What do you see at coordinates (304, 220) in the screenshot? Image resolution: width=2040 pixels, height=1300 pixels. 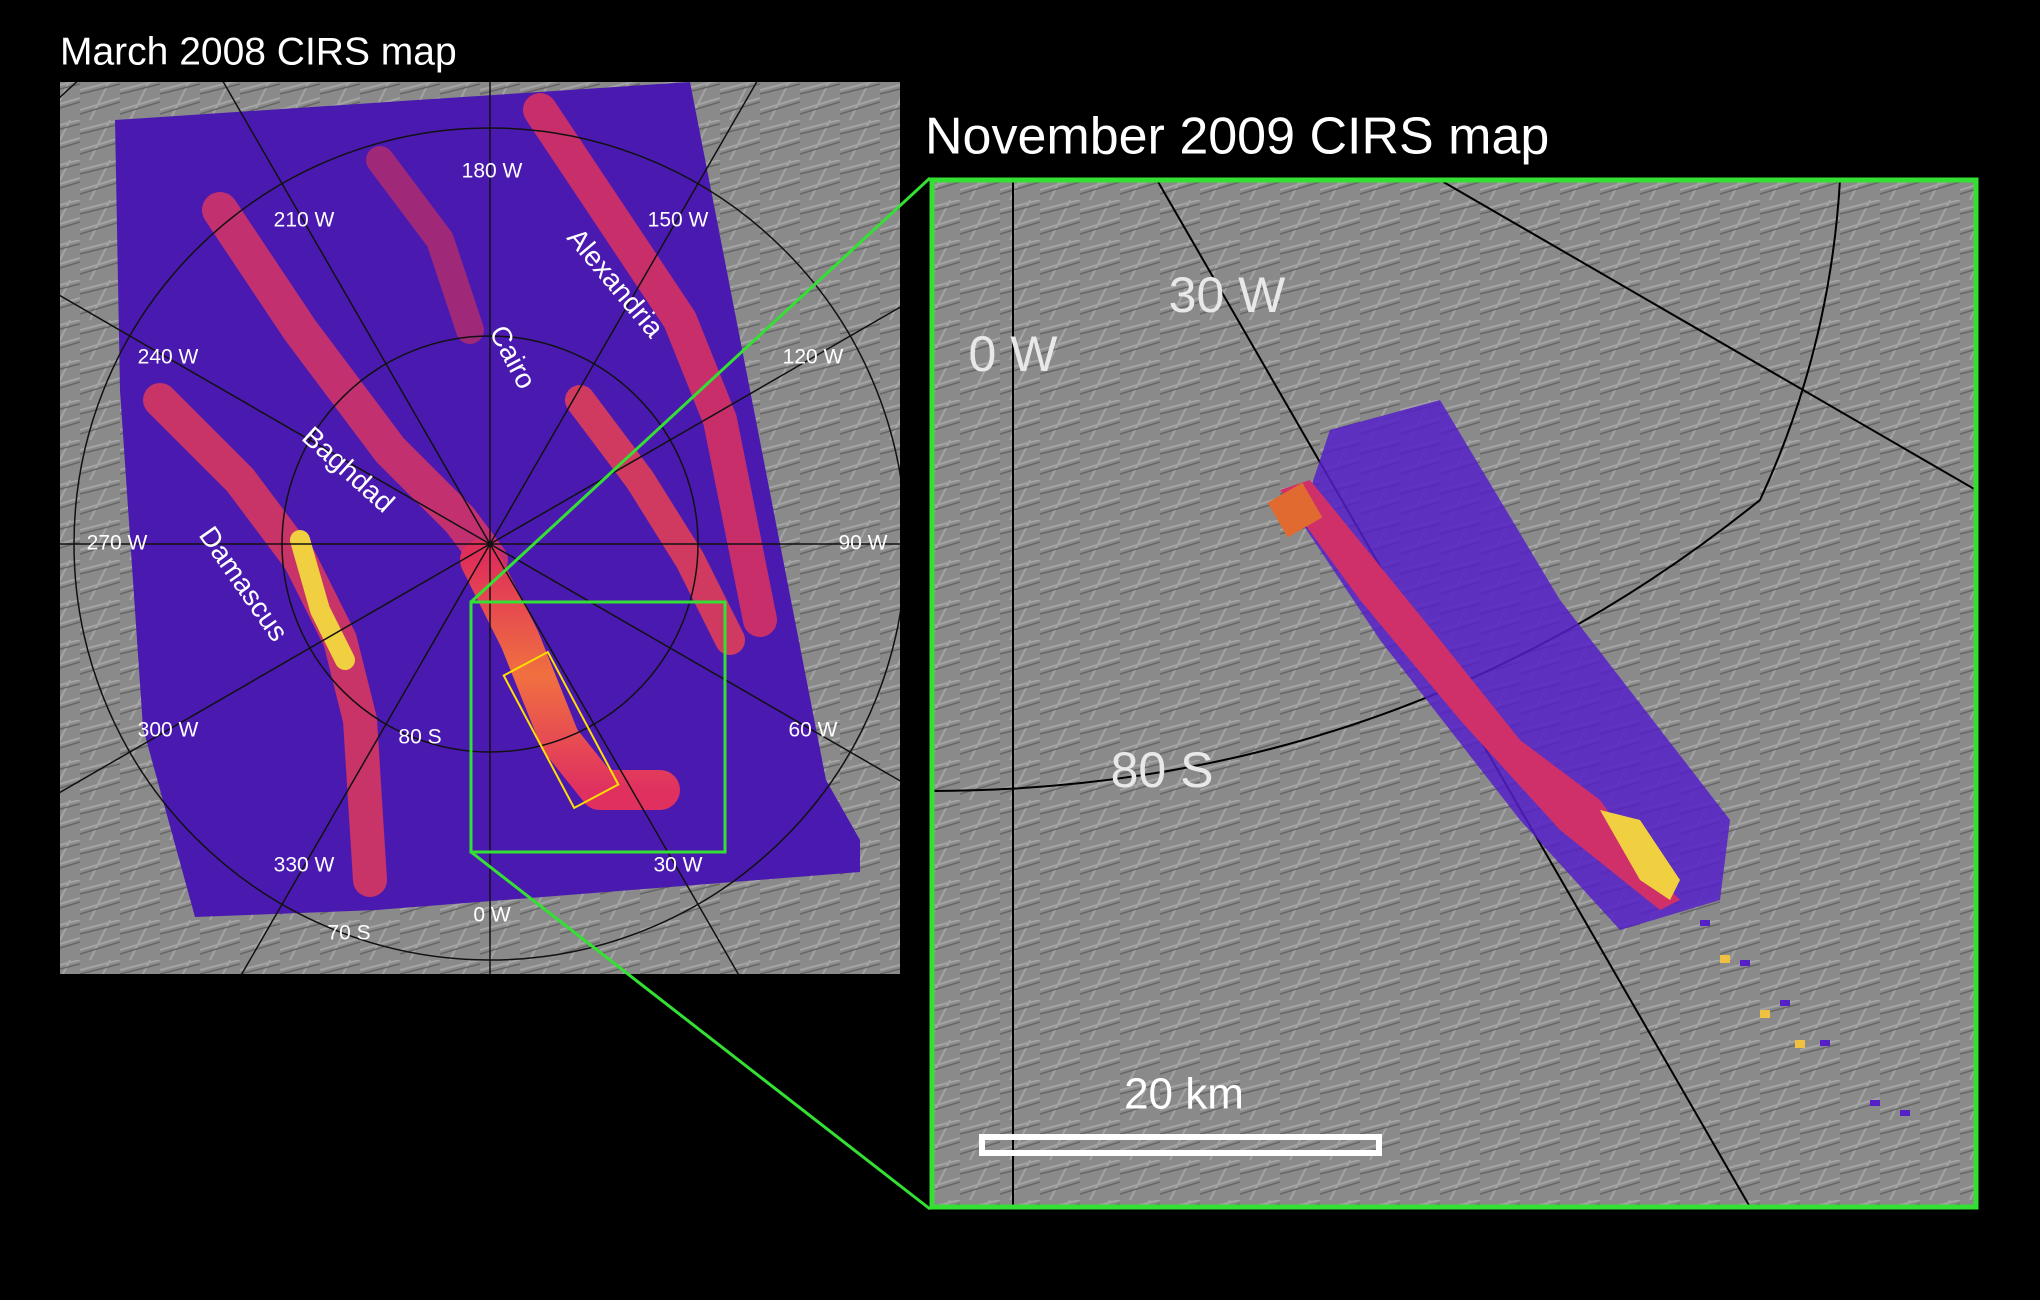 I see `longitude-label: 210 W` at bounding box center [304, 220].